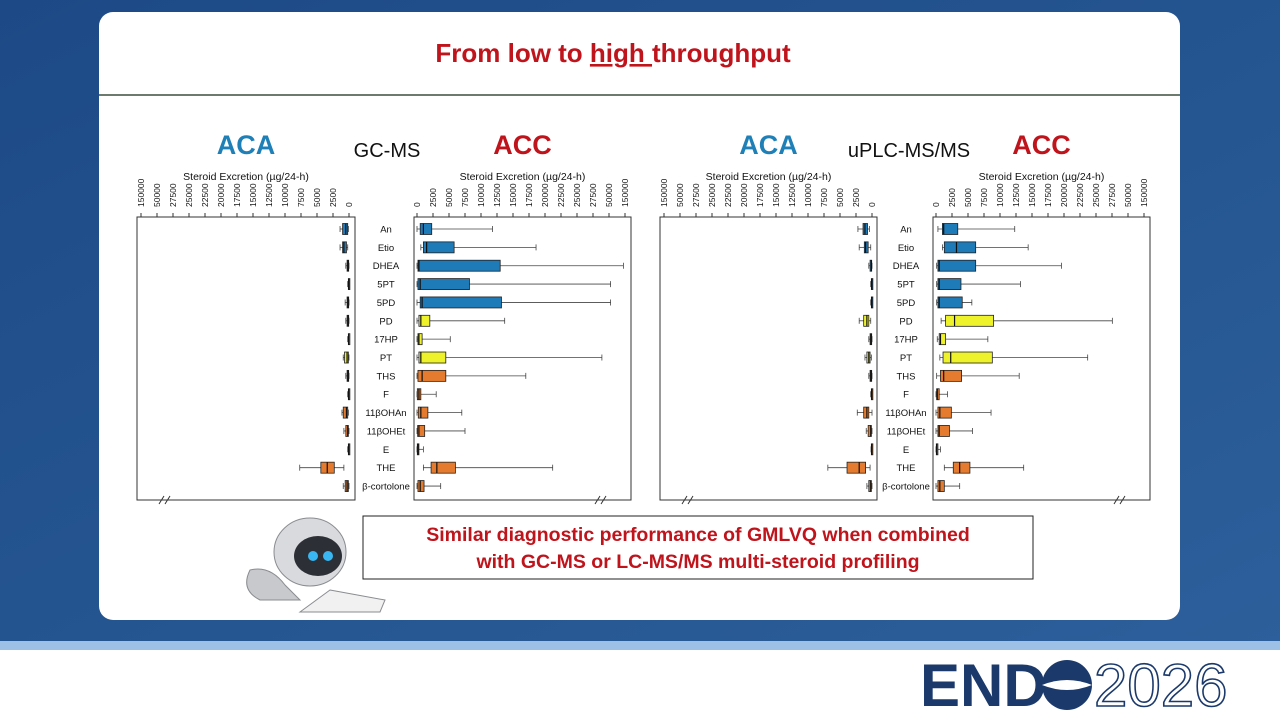 Image resolution: width=1280 pixels, height=725 pixels. I want to click on stripe, so click(640, 645).